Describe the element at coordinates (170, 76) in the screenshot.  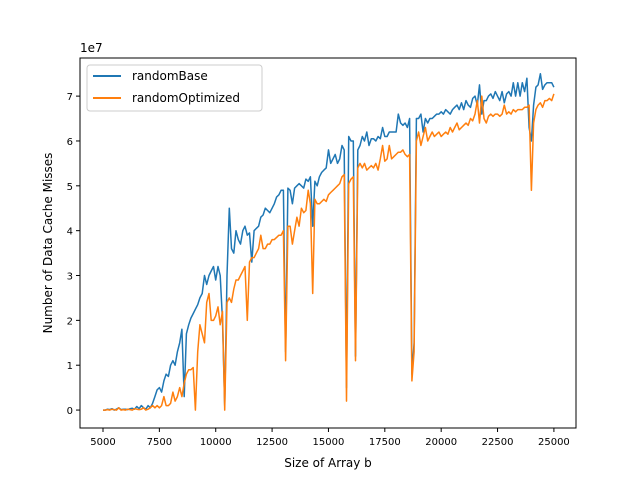
I see `legend-label-randomBase: randomBase` at that location.